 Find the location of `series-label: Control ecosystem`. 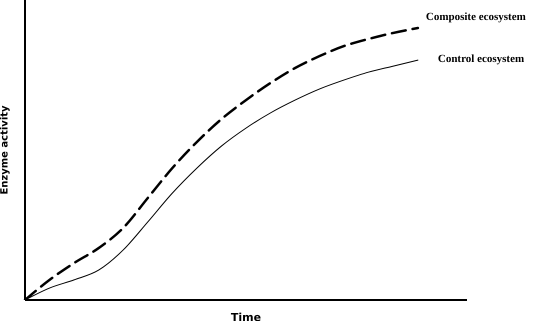

series-label: Control ecosystem is located at coordinates (481, 59).